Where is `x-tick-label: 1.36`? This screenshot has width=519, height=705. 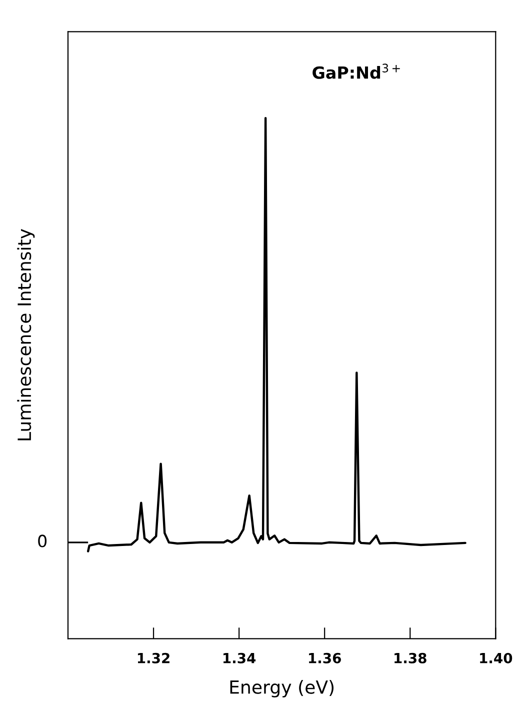 x-tick-label: 1.36 is located at coordinates (325, 658).